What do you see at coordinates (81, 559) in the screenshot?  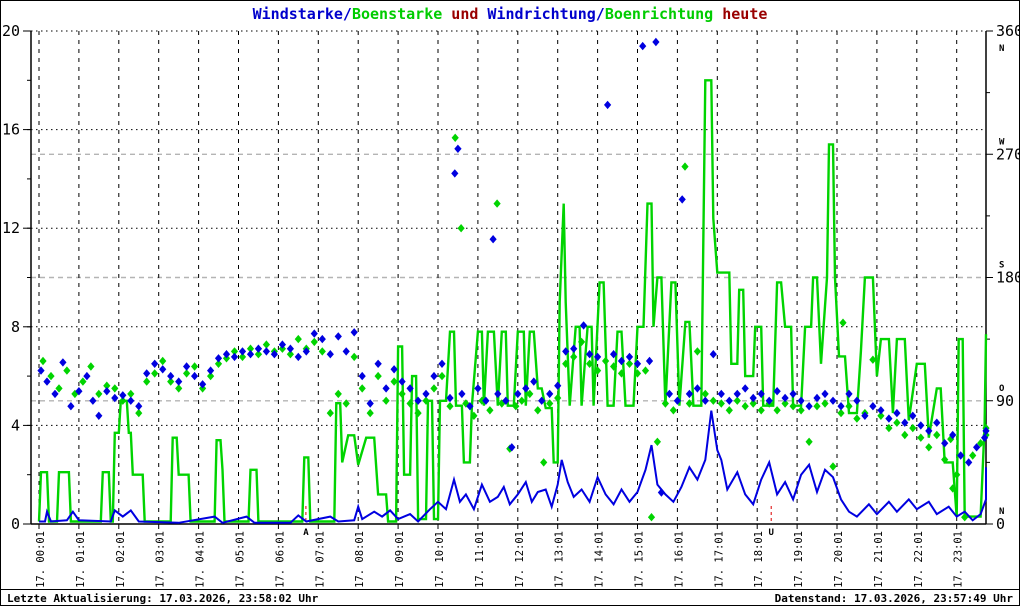 I see `svg-text: 17. 01:01` at bounding box center [81, 559].